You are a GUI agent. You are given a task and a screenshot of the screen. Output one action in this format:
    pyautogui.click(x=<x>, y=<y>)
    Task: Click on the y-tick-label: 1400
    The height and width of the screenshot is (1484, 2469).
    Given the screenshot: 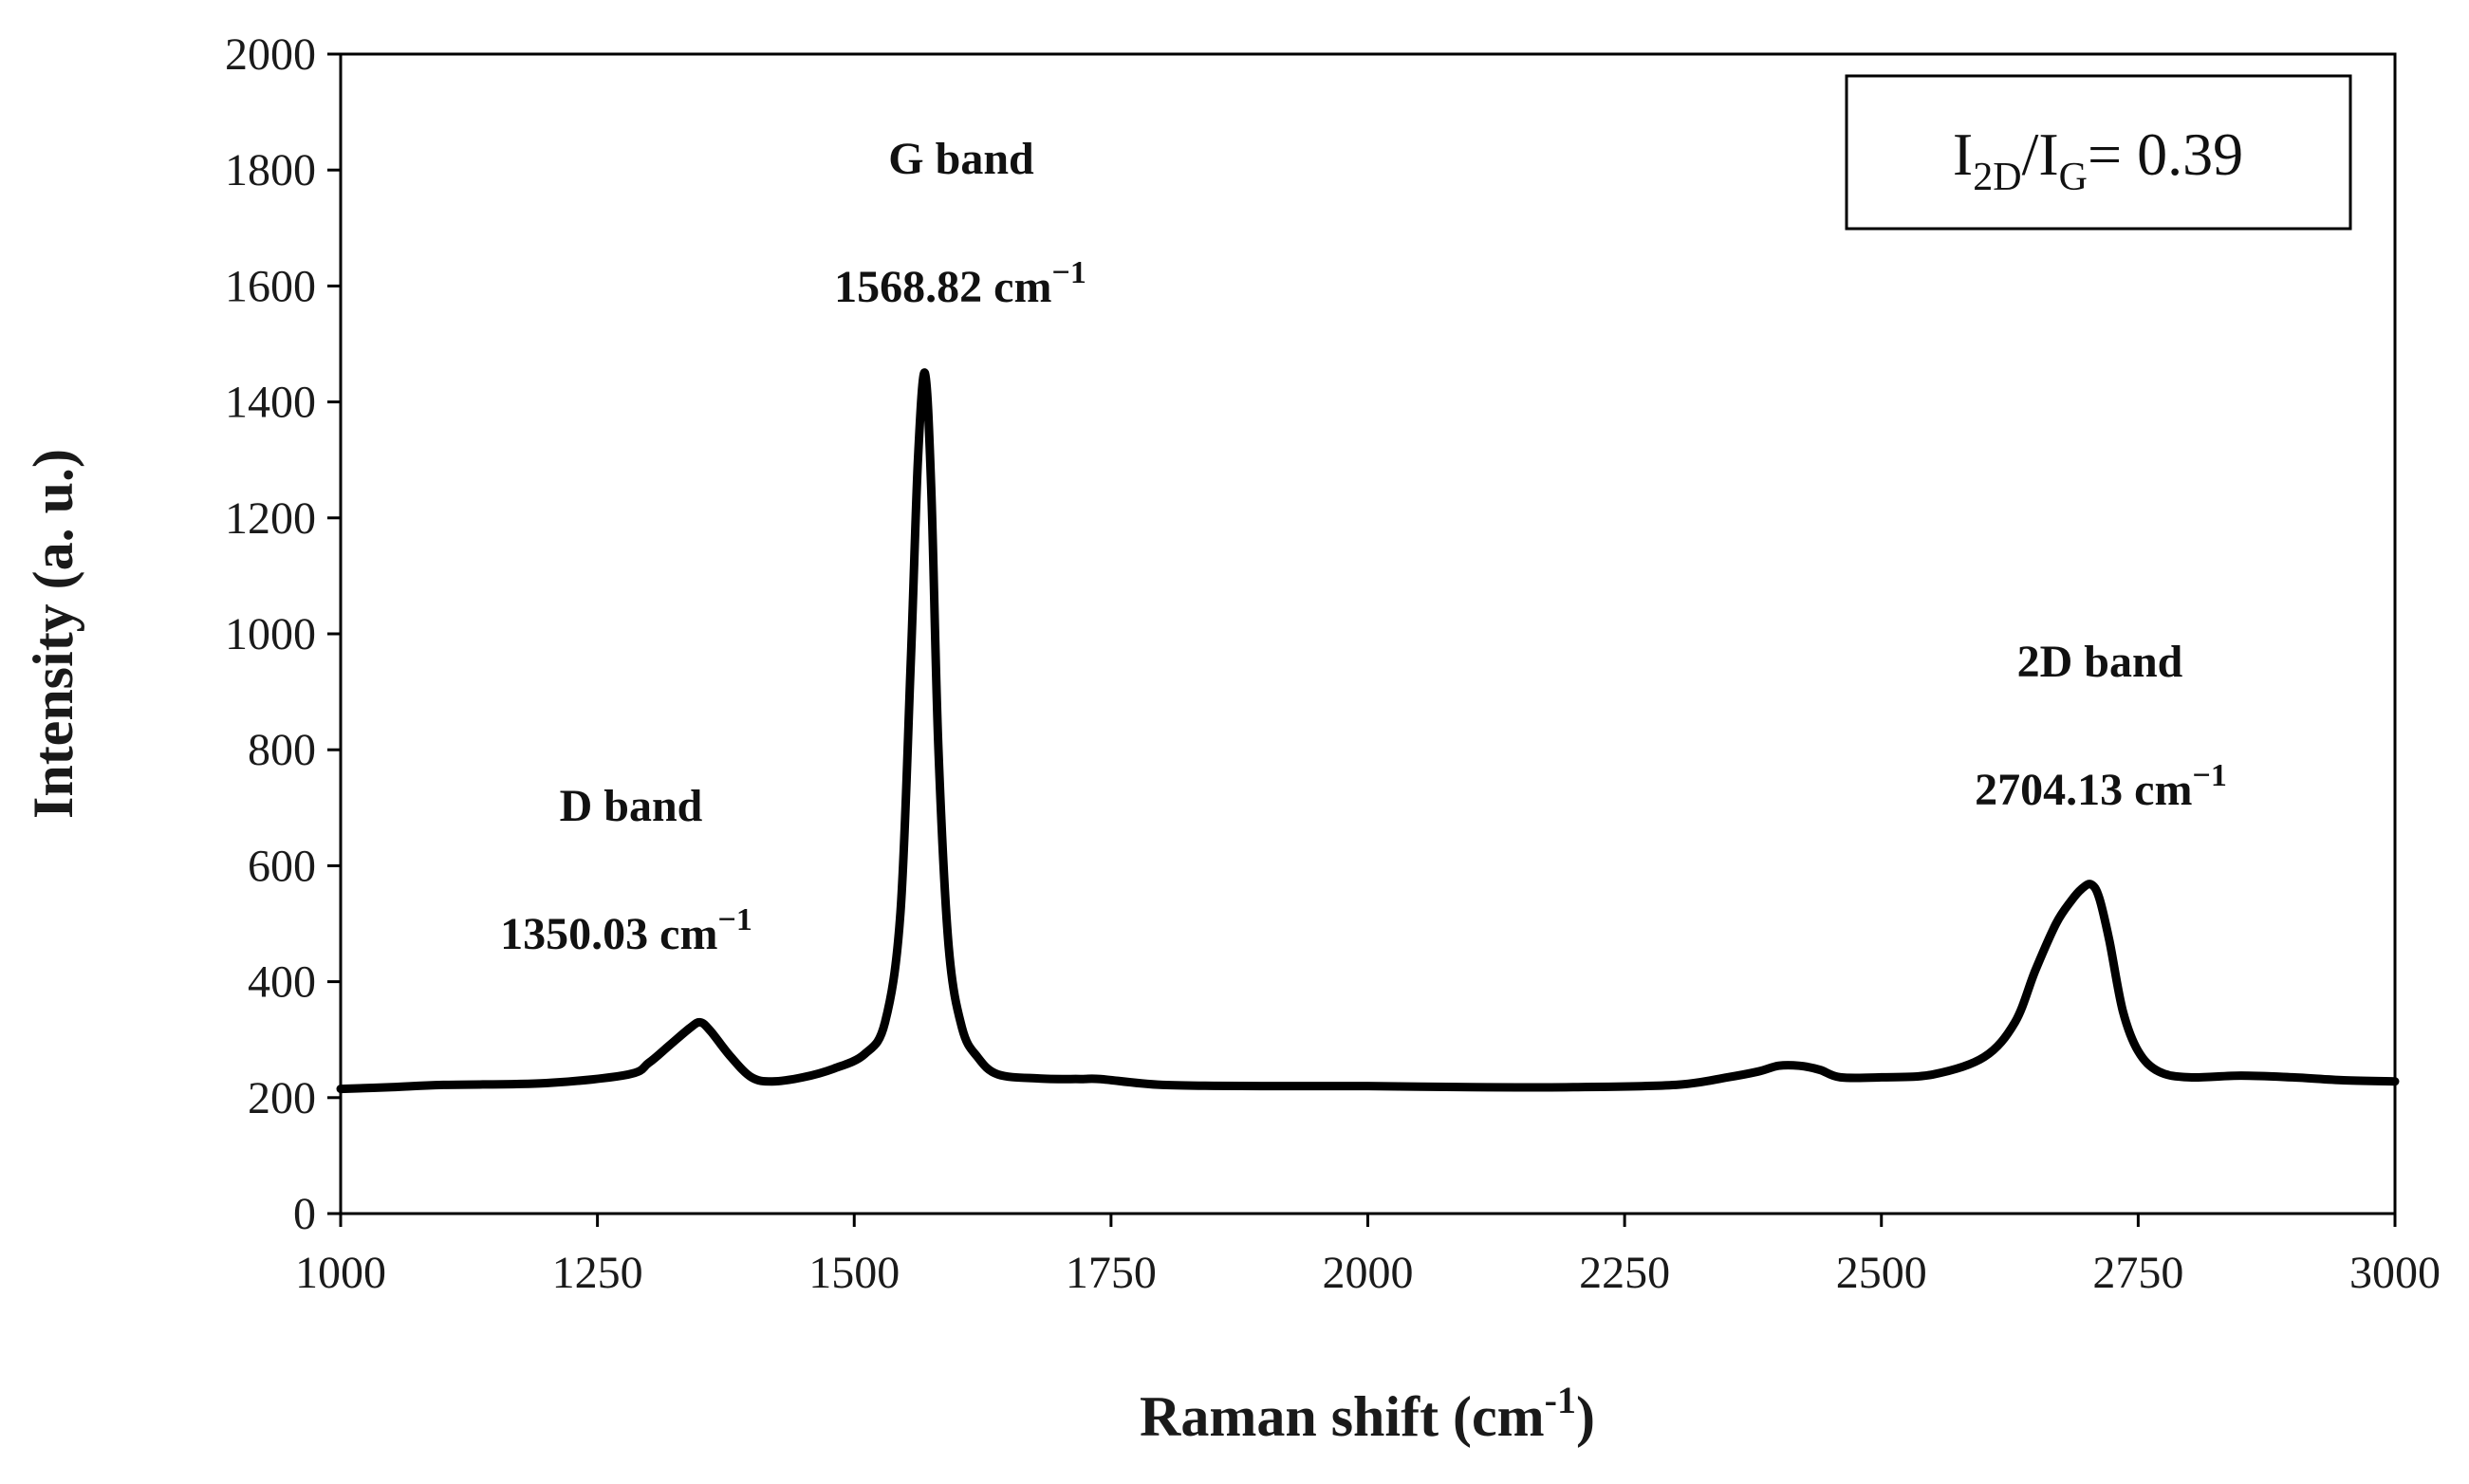 What is the action you would take?
    pyautogui.click(x=270, y=403)
    